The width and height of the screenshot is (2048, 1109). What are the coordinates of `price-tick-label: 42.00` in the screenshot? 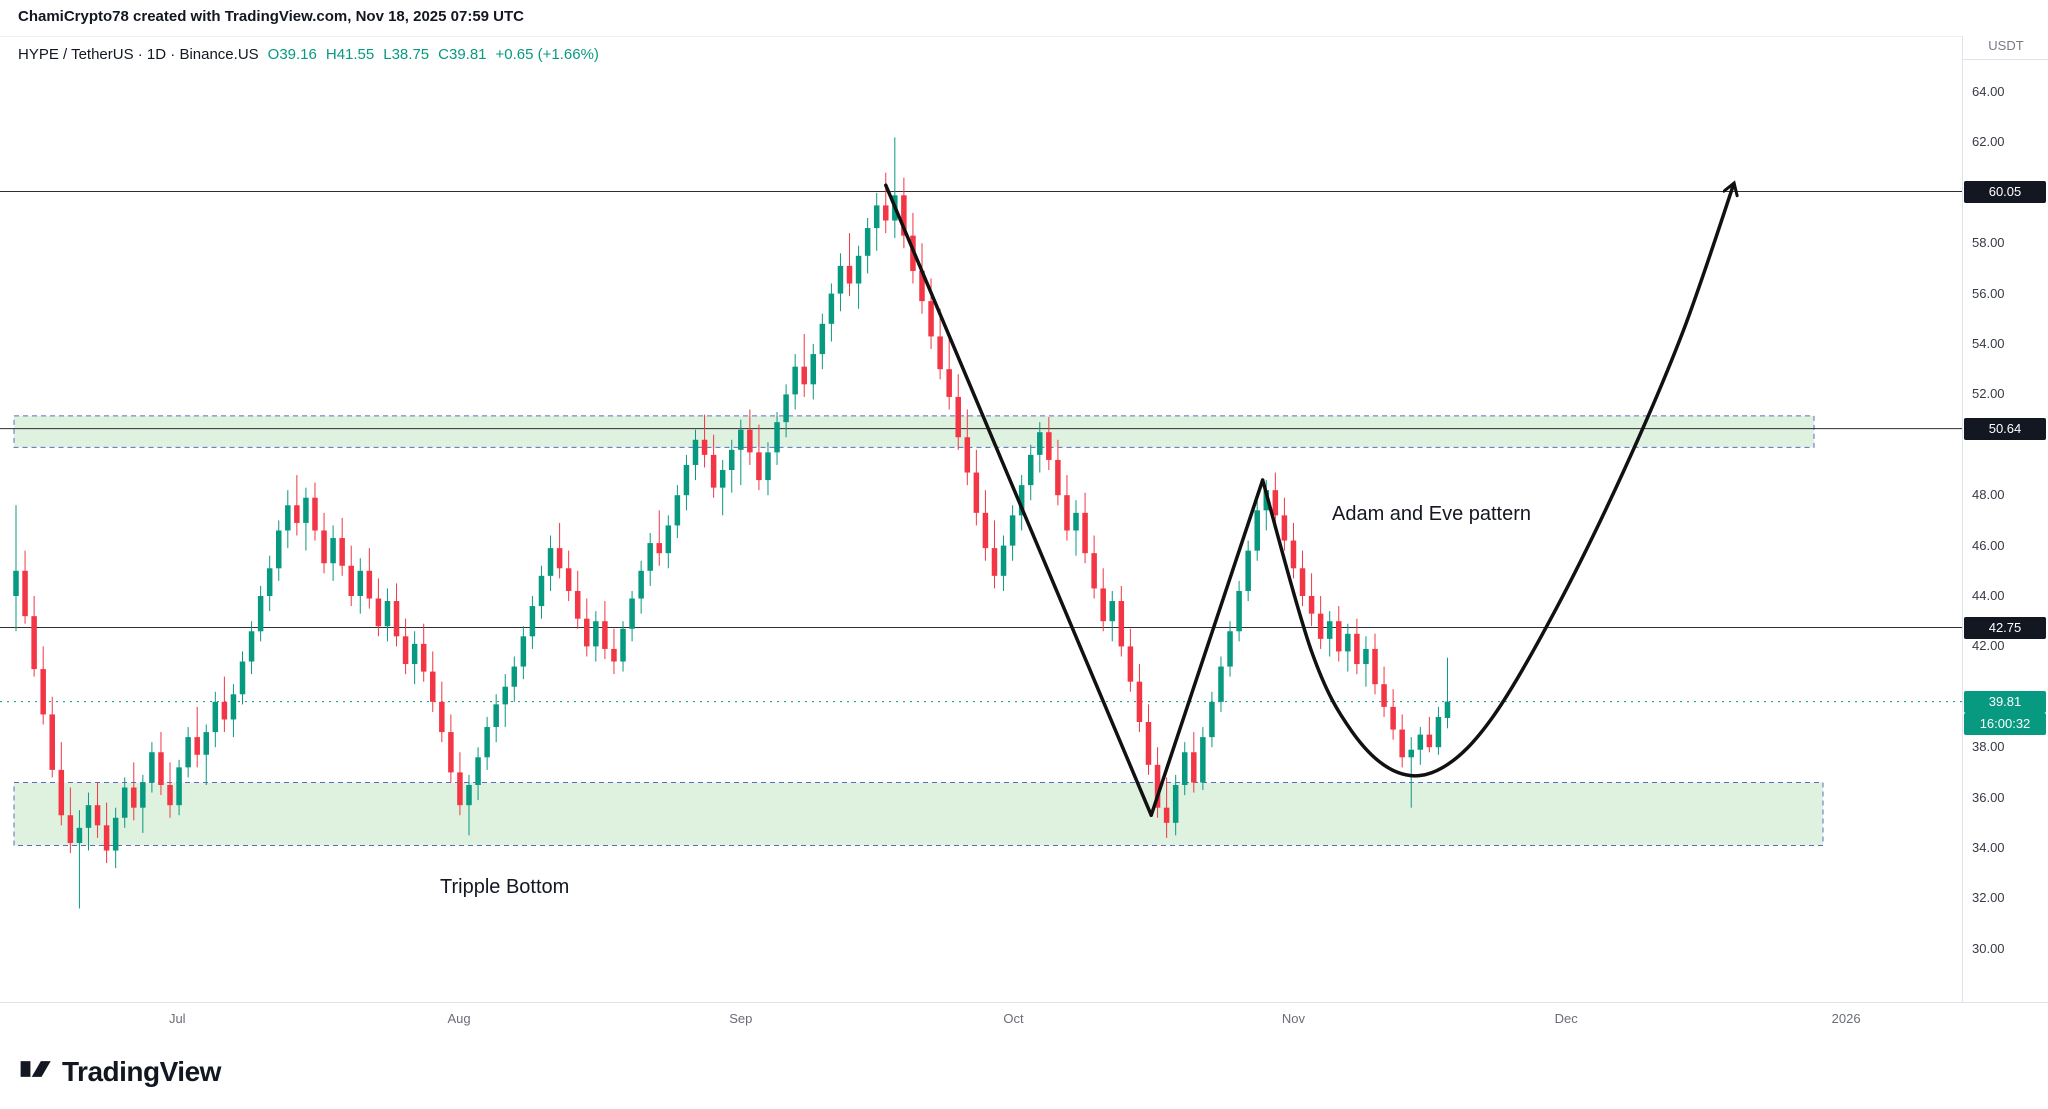 It's located at (1988, 646).